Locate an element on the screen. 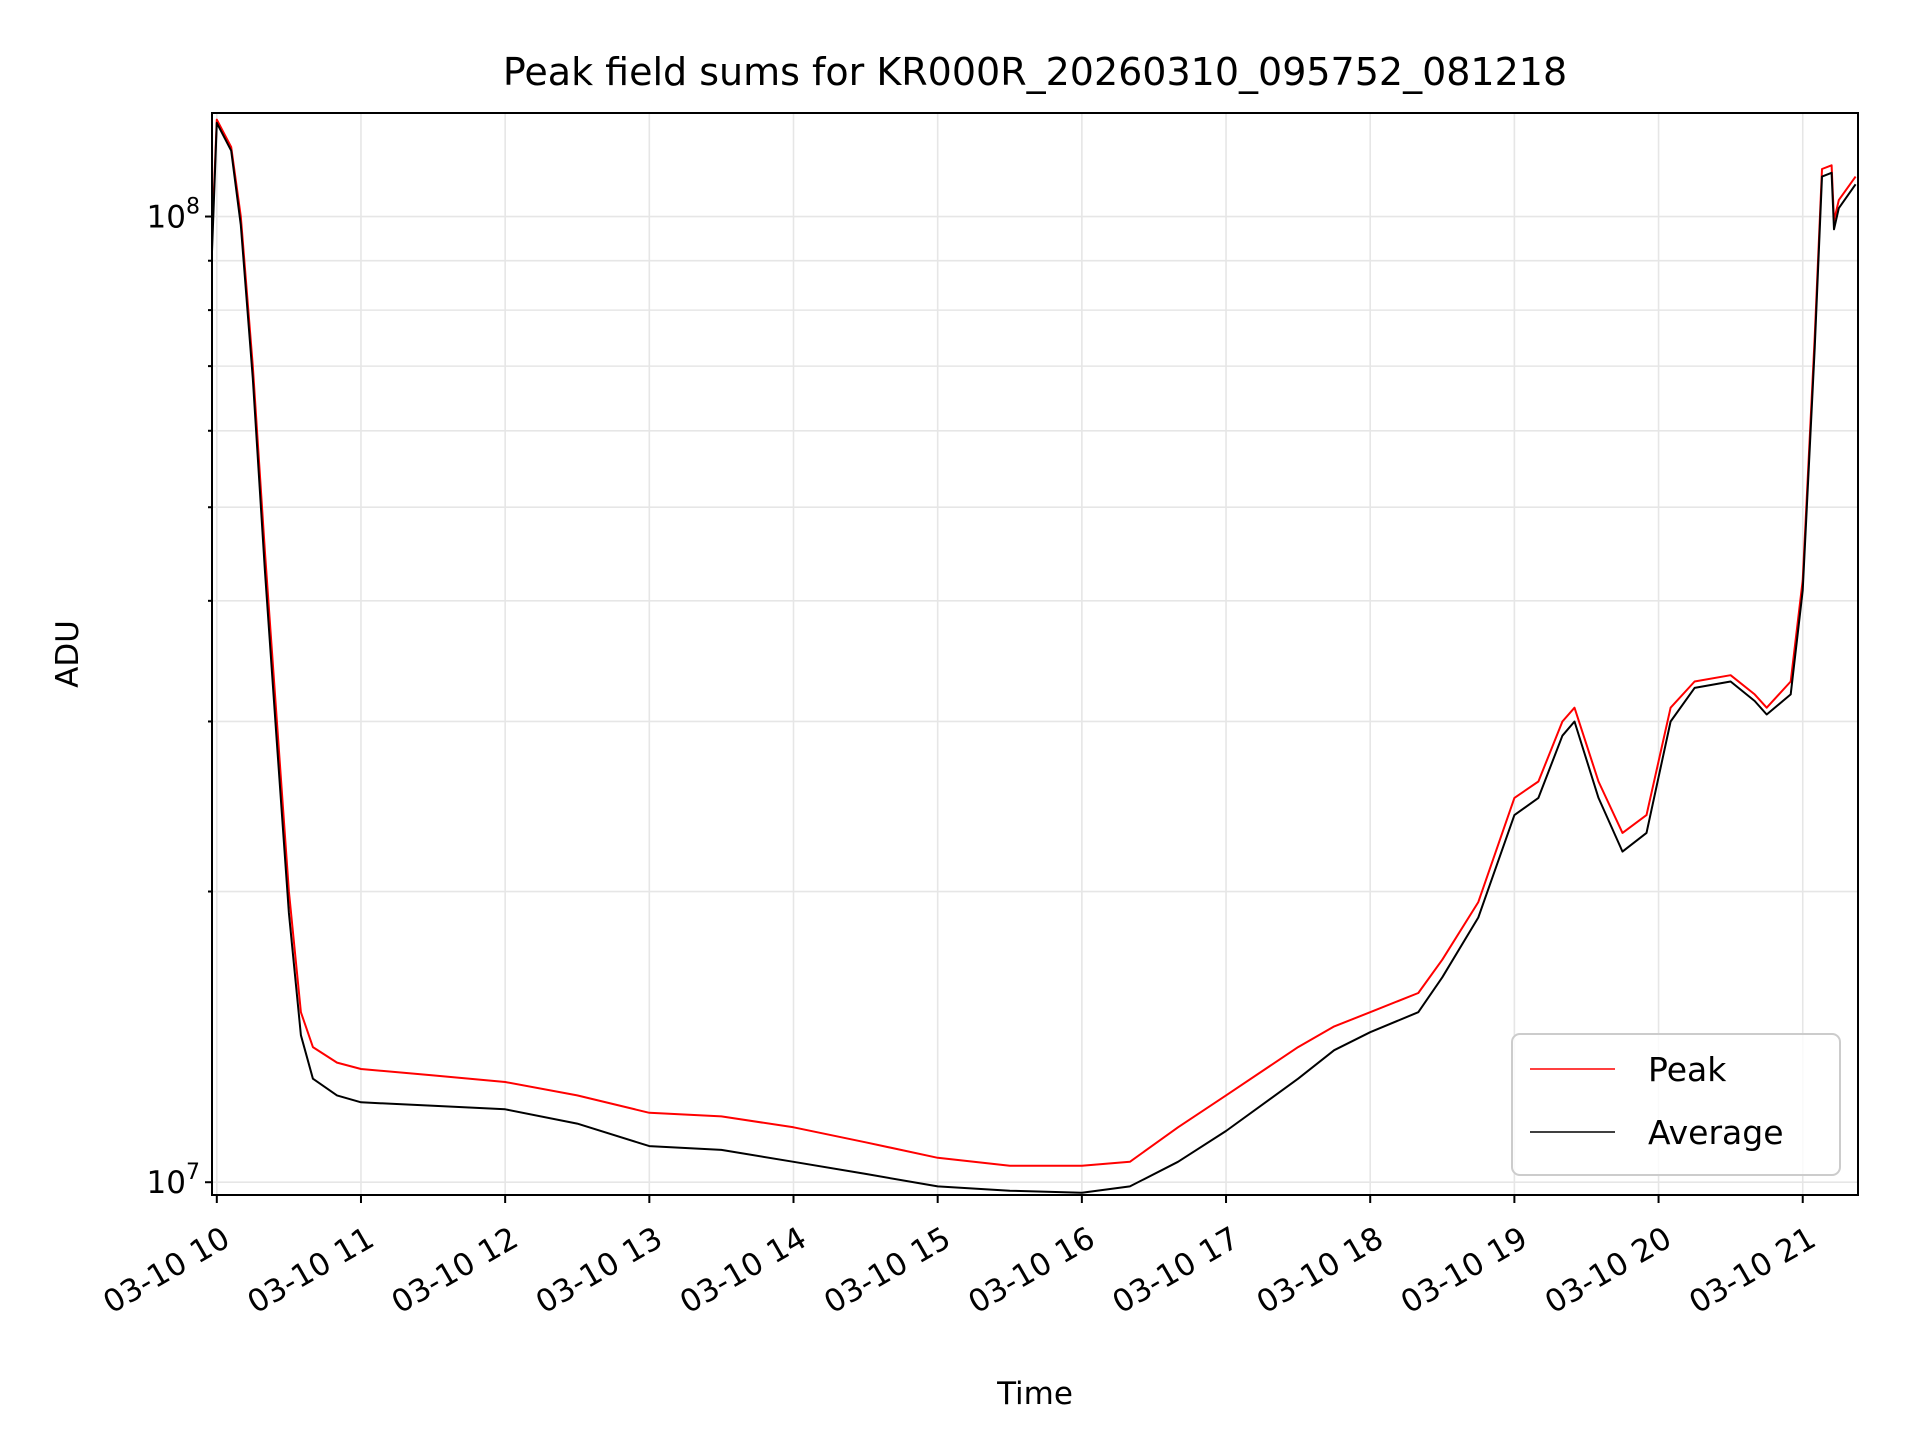 Image resolution: width=1920 pixels, height=1440 pixels. legend-peak-label: Peak is located at coordinates (1687, 1069).